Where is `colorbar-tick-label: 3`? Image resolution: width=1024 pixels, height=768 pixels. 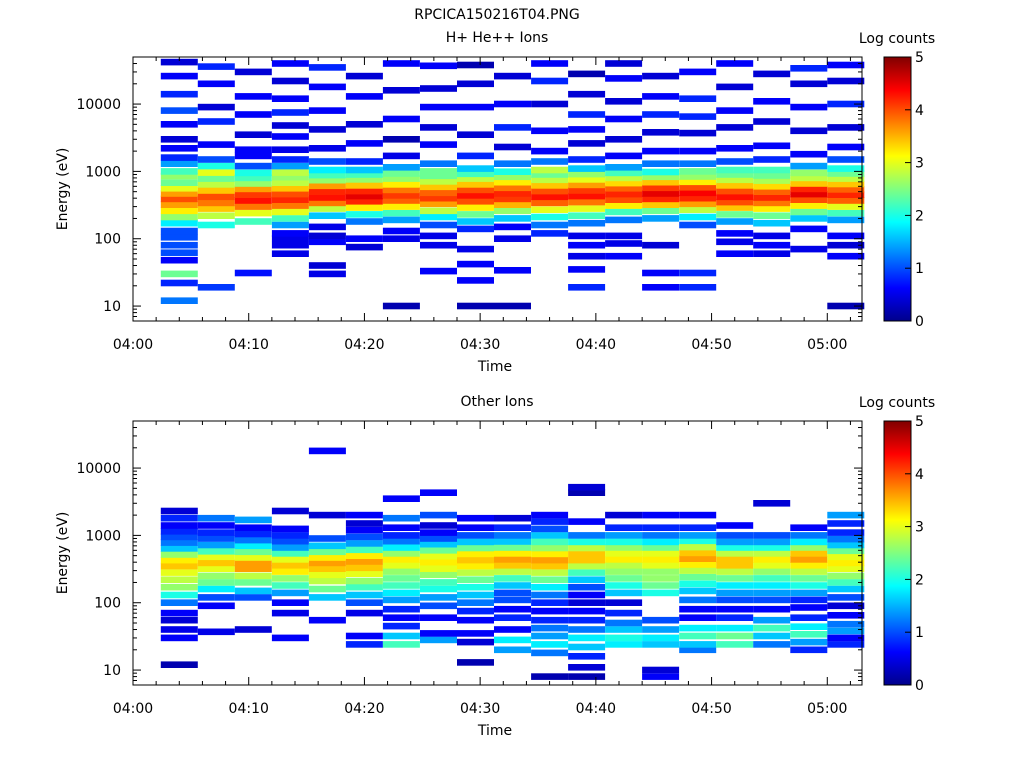
colorbar-tick-label: 3 is located at coordinates (919, 164).